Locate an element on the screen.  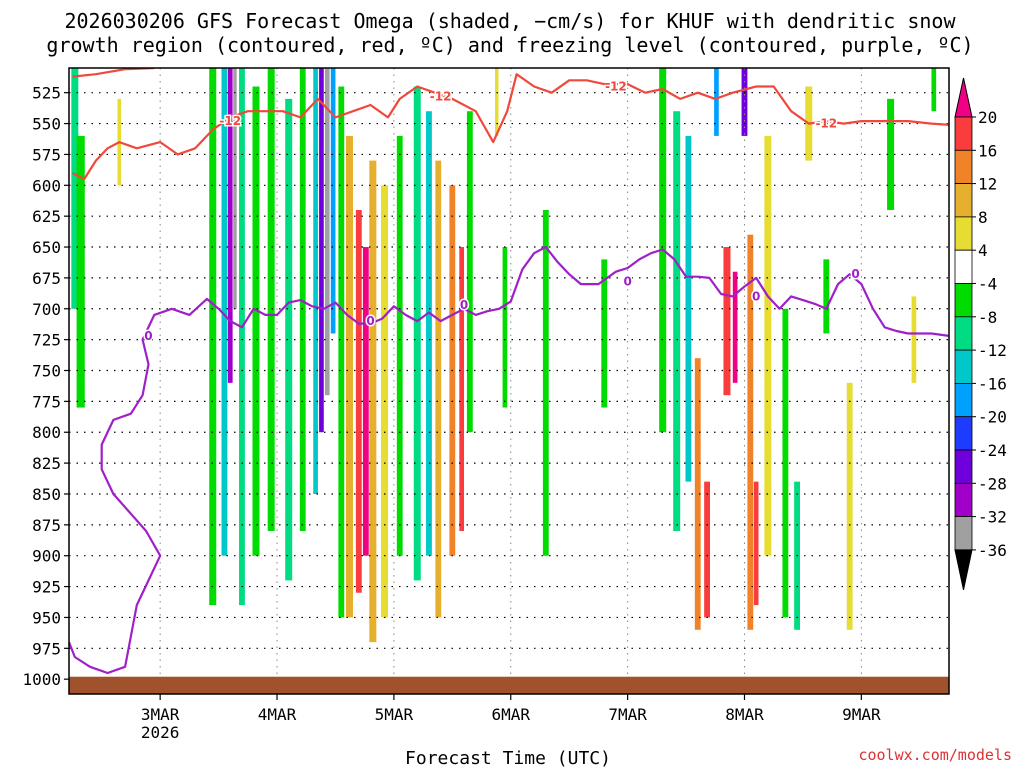
colorbar-label: -12 is located at coordinates (992, 350).